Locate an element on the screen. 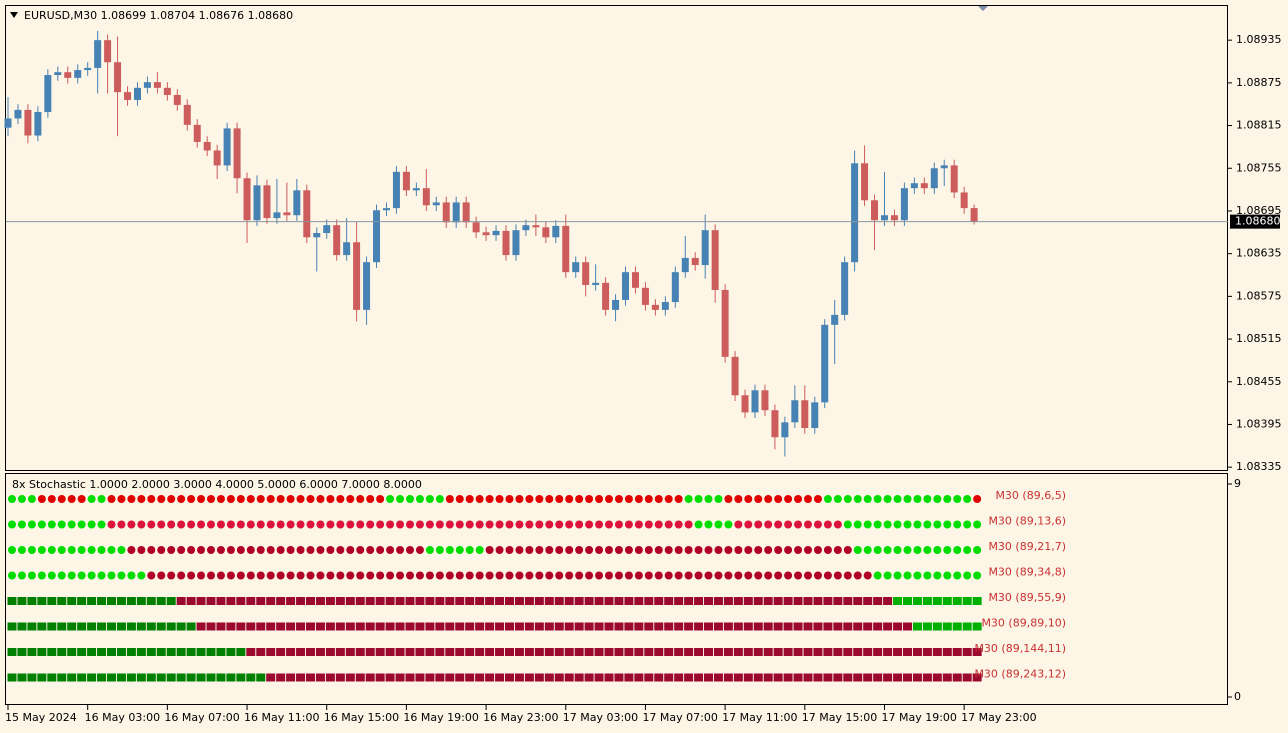  x-tick-label: 16 May 23:00 is located at coordinates (520, 717).